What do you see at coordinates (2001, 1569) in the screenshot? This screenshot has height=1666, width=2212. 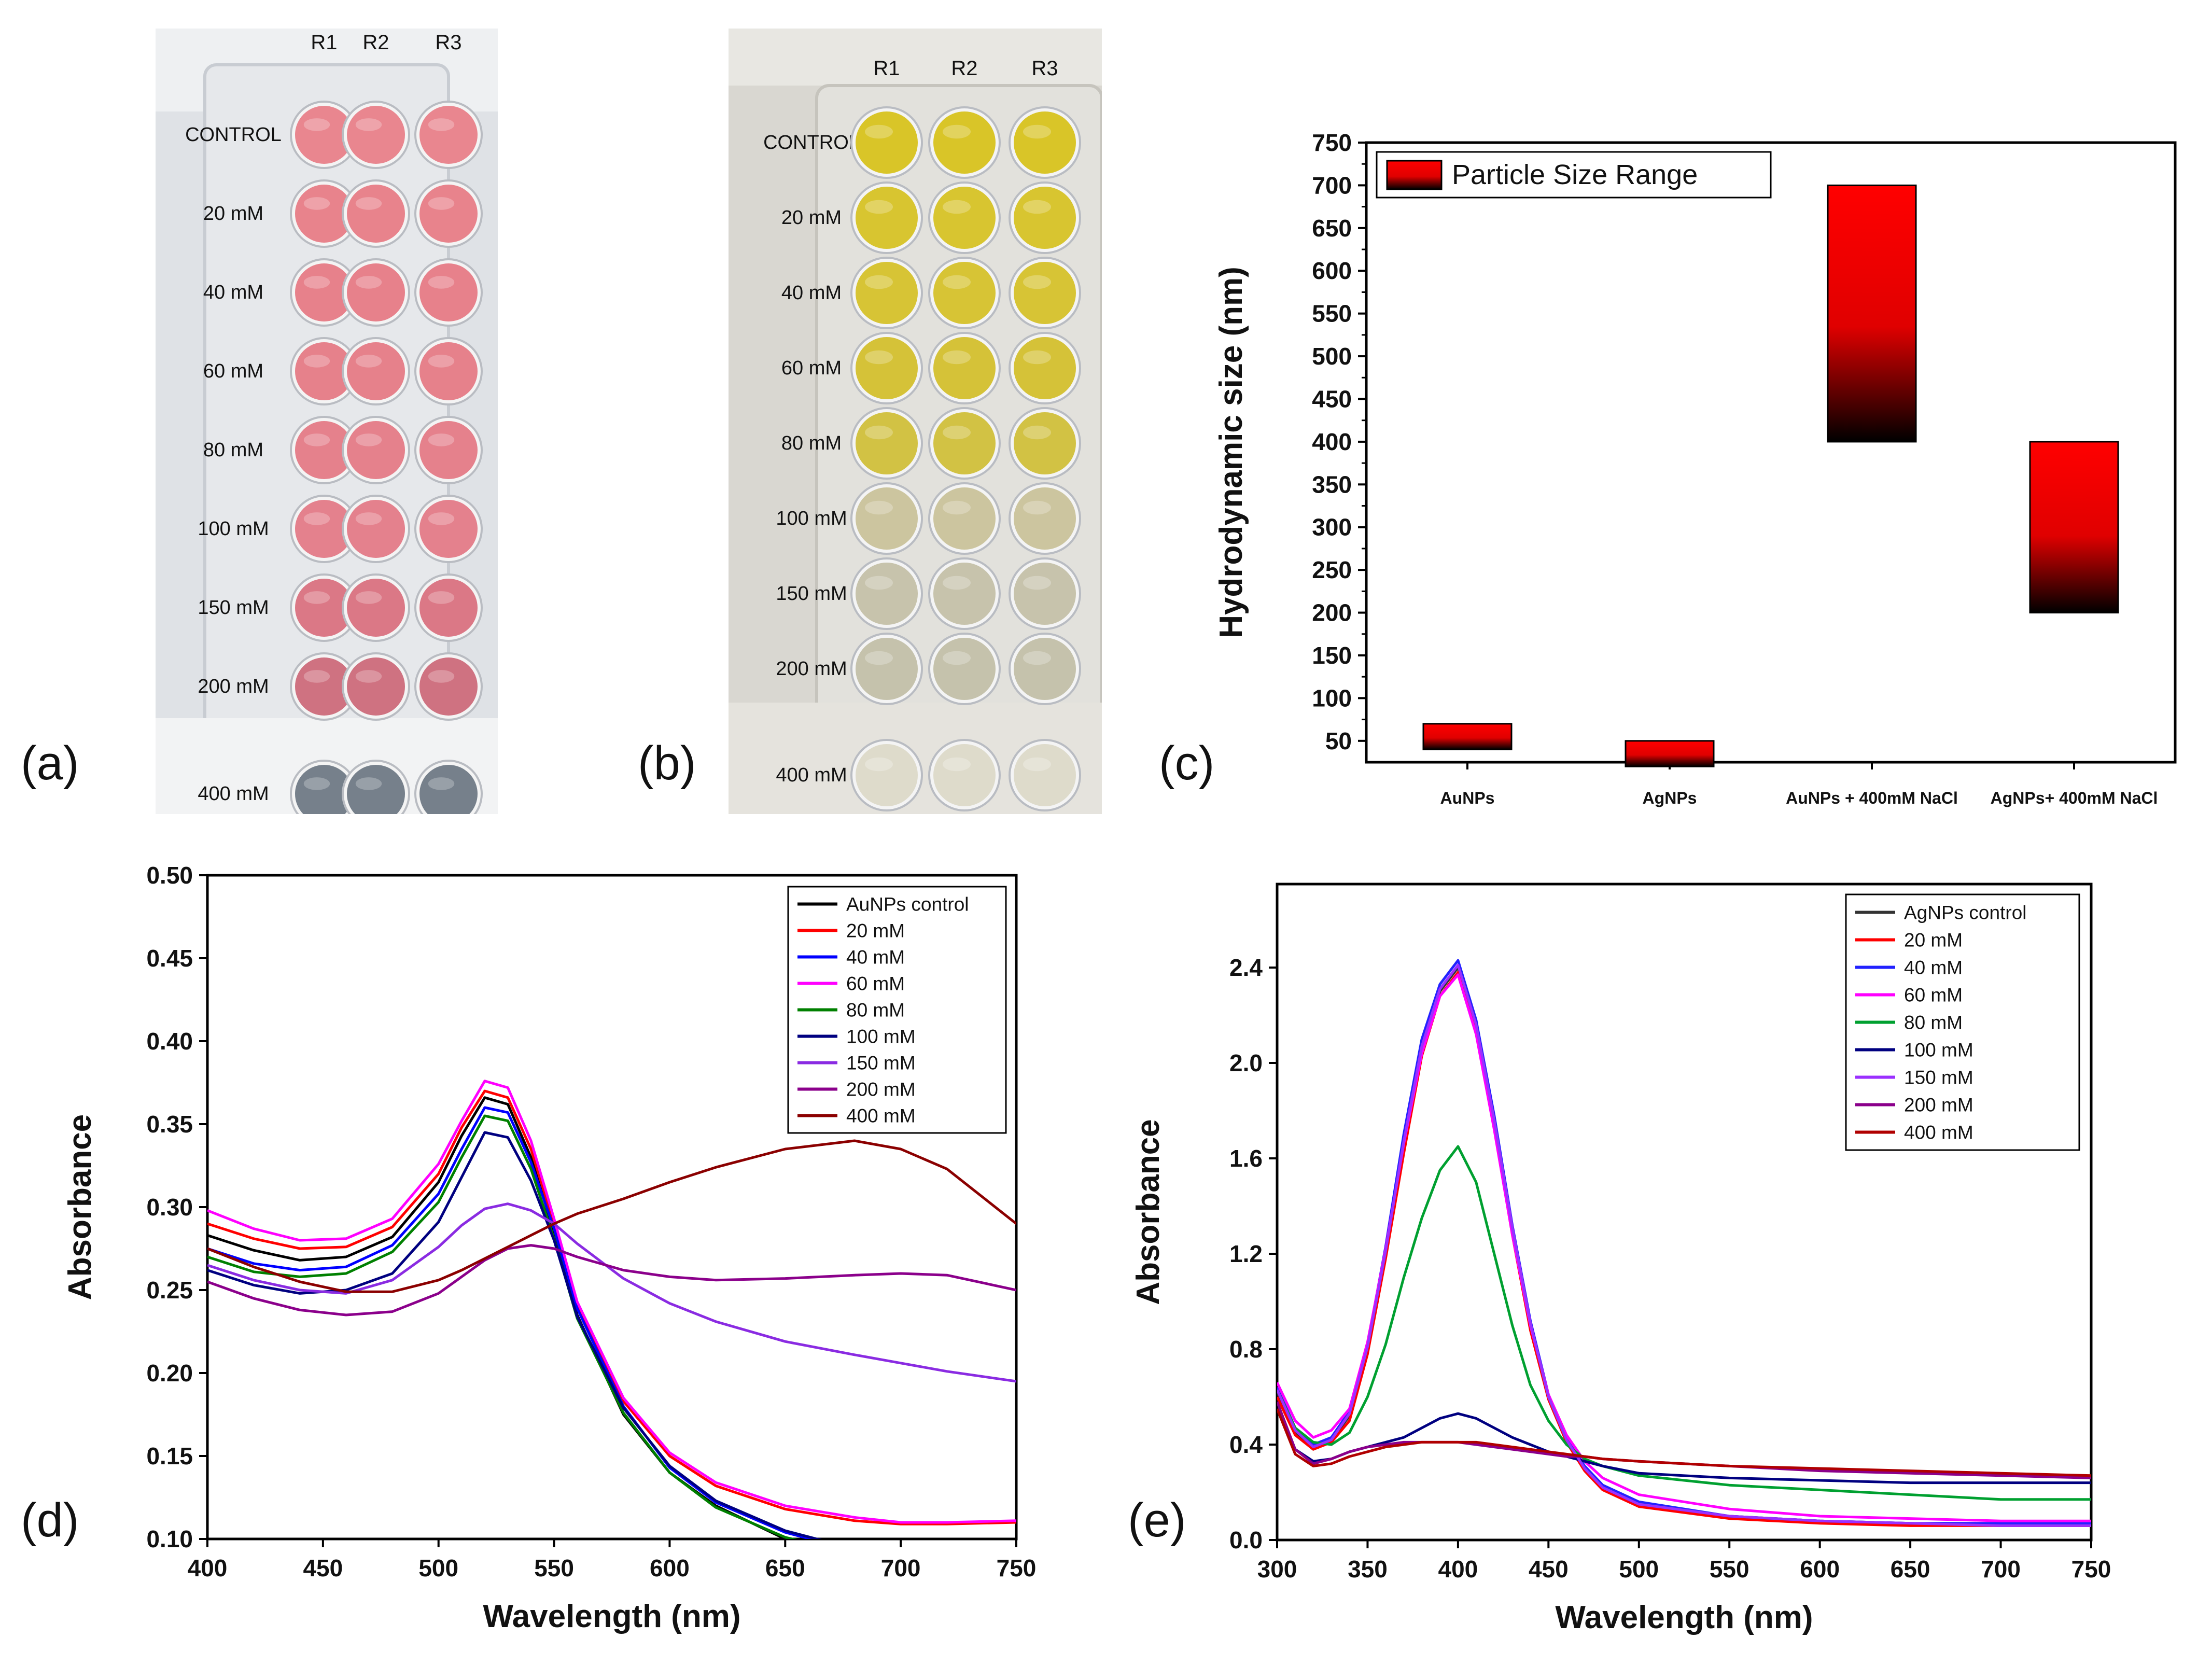 I see `x-tick-label: 700` at bounding box center [2001, 1569].